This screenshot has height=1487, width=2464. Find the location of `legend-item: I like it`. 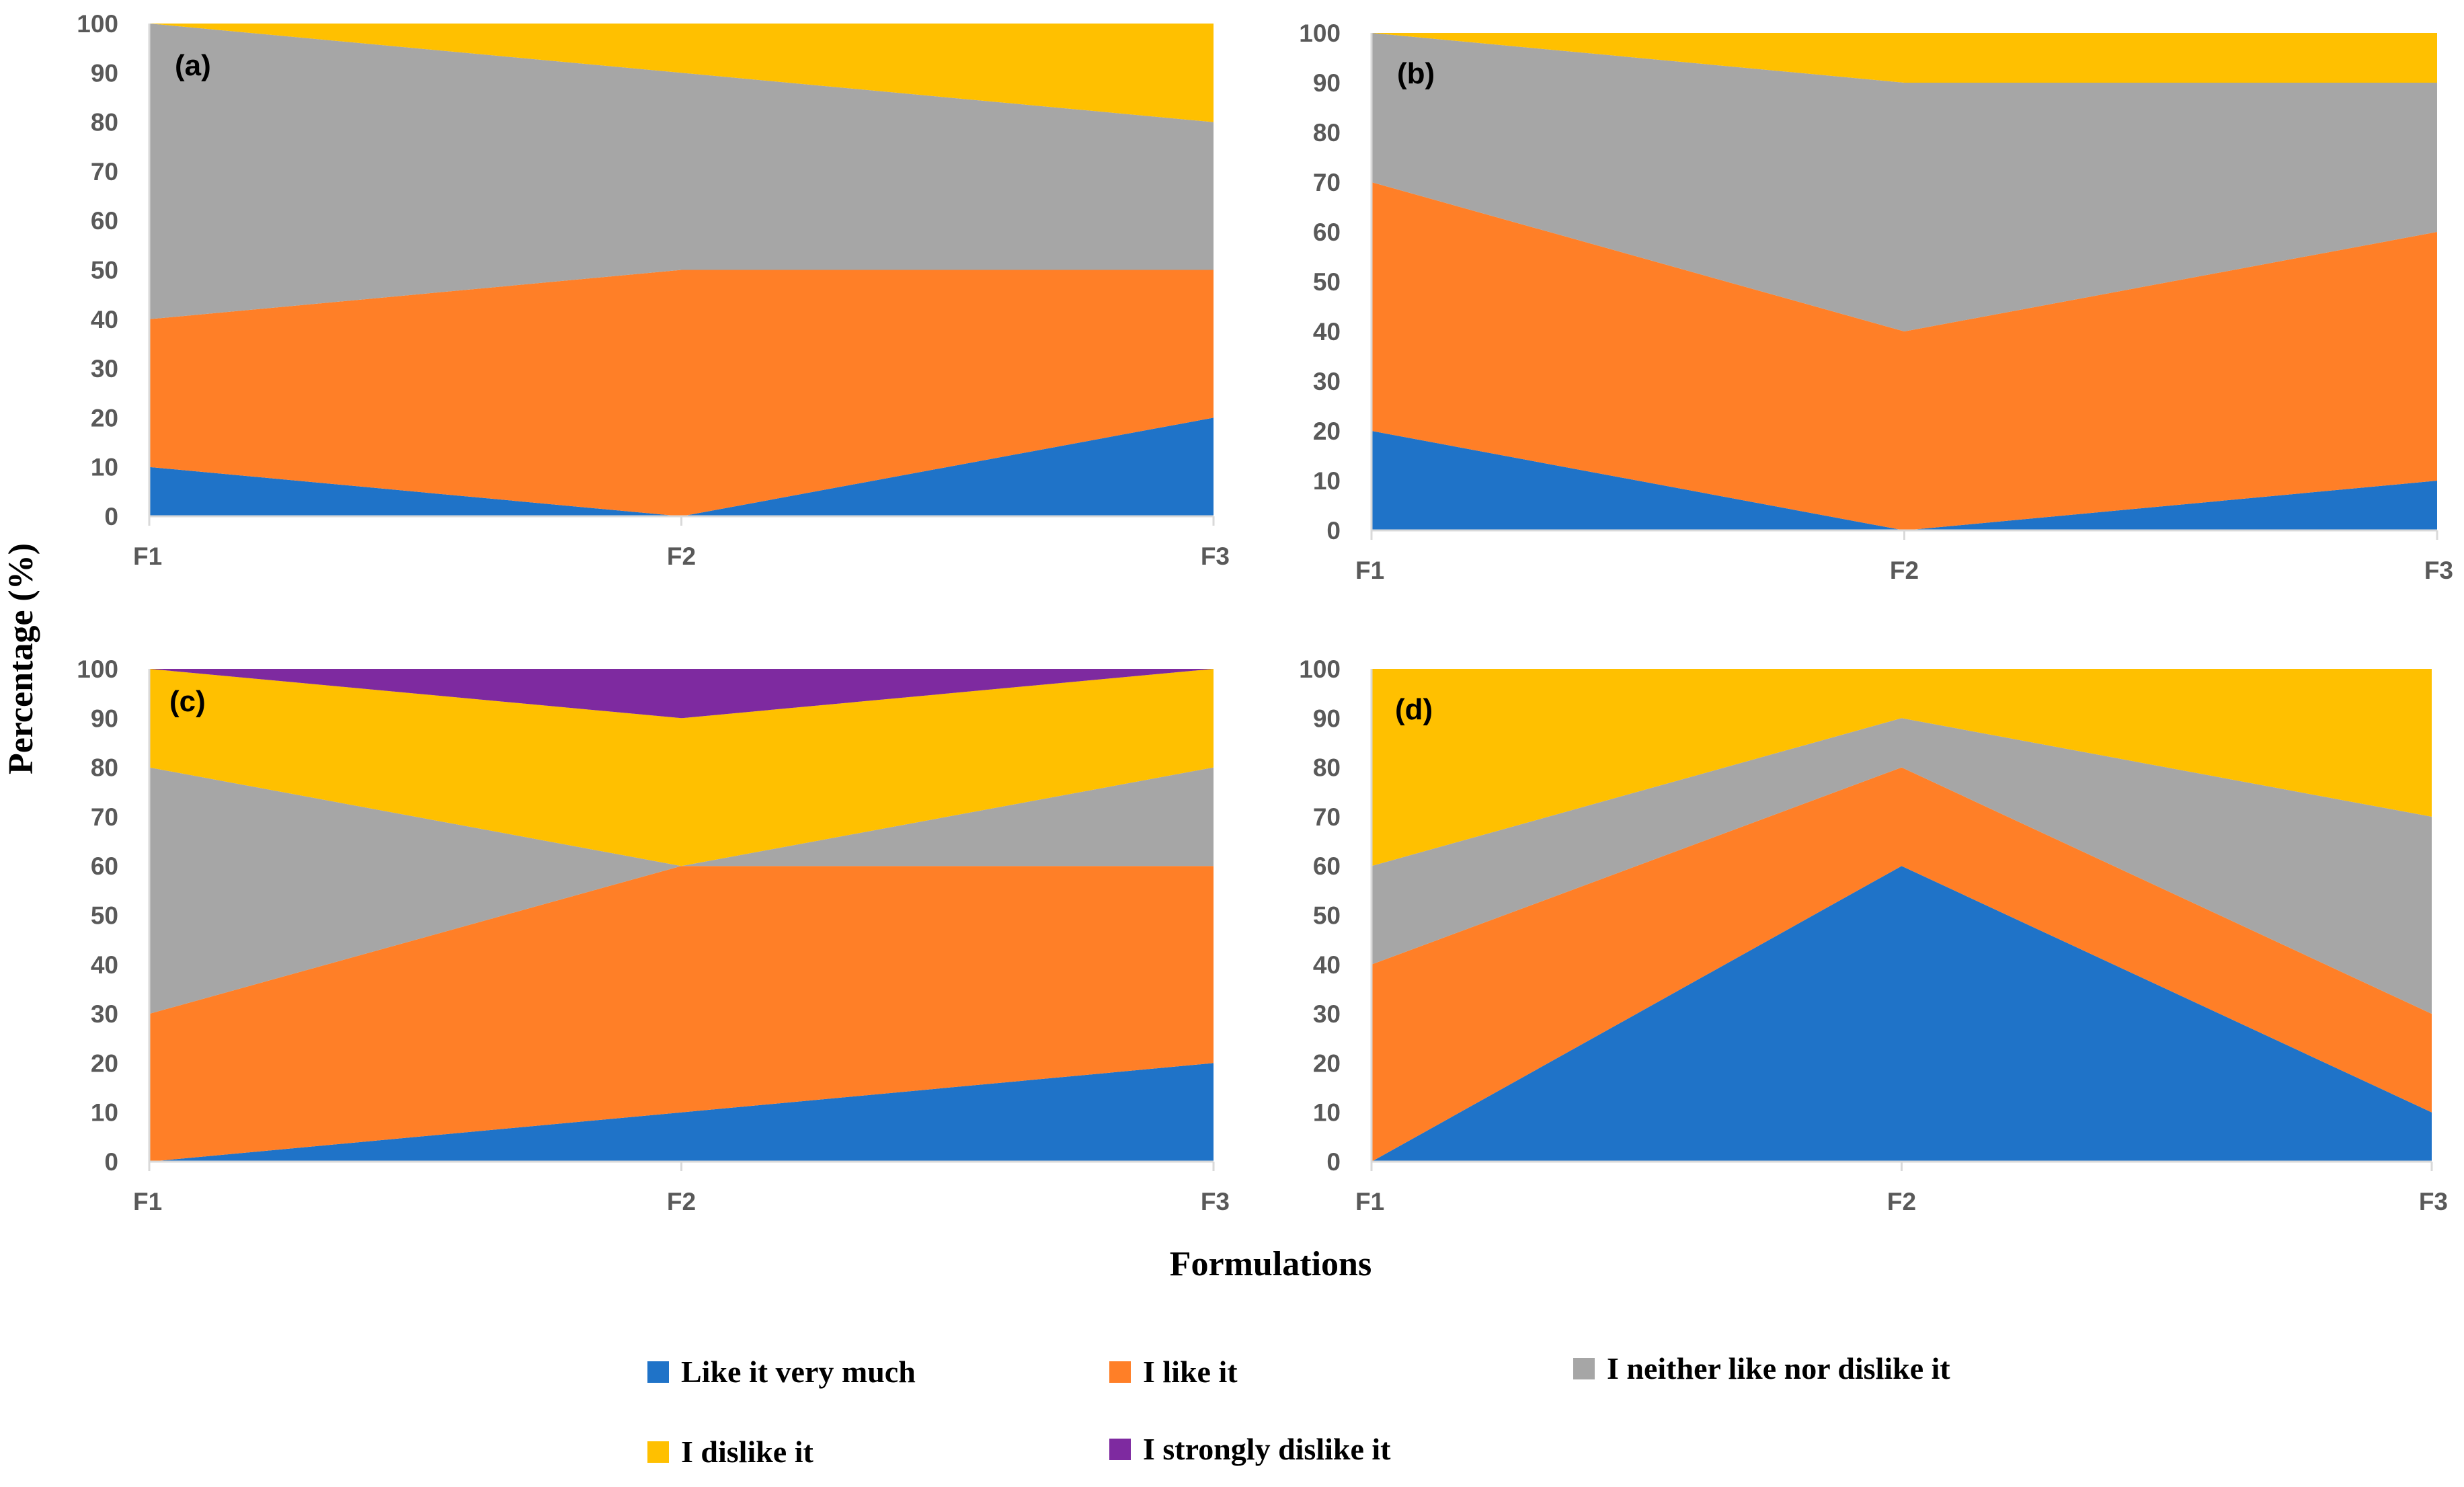

legend-item: I like it is located at coordinates (1173, 1372).